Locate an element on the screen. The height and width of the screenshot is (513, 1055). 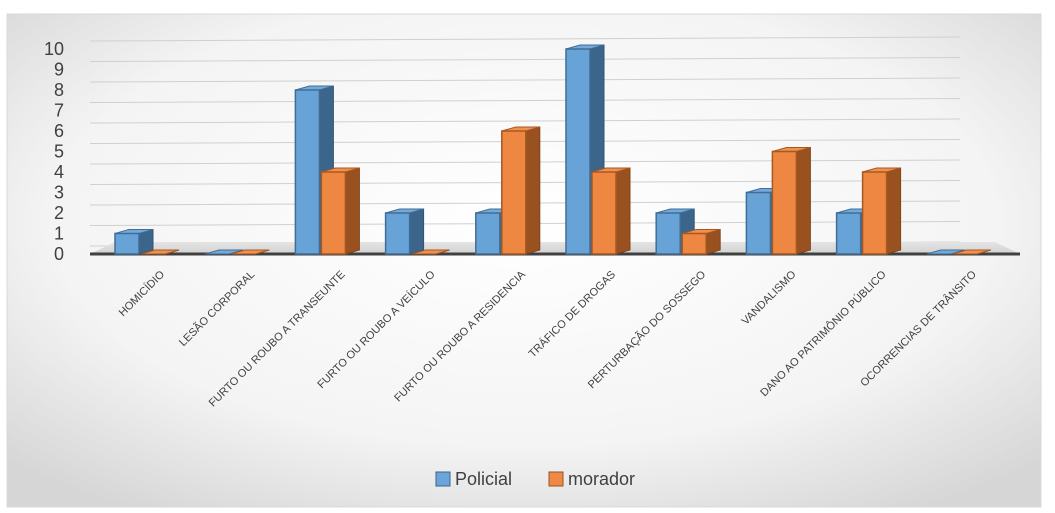
y-tick-label: 0 is located at coordinates (59, 254).